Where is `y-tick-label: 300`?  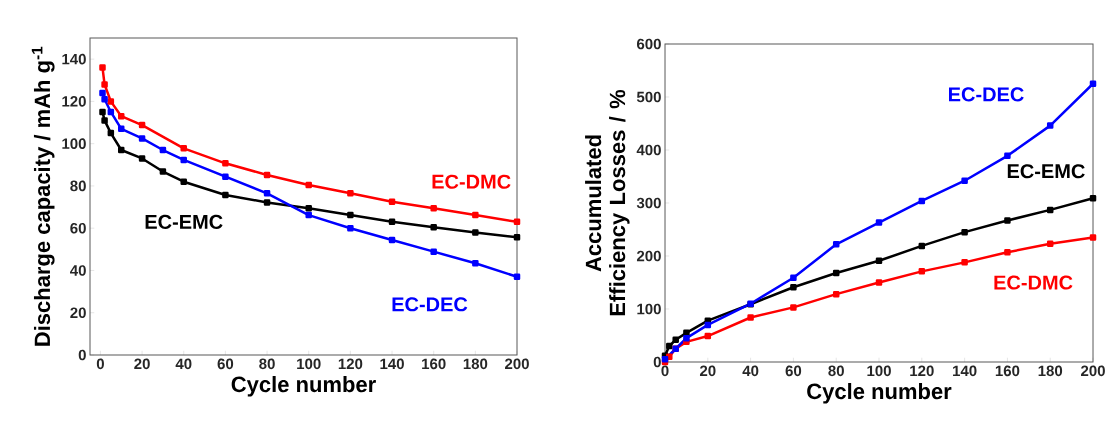 y-tick-label: 300 is located at coordinates (648, 203).